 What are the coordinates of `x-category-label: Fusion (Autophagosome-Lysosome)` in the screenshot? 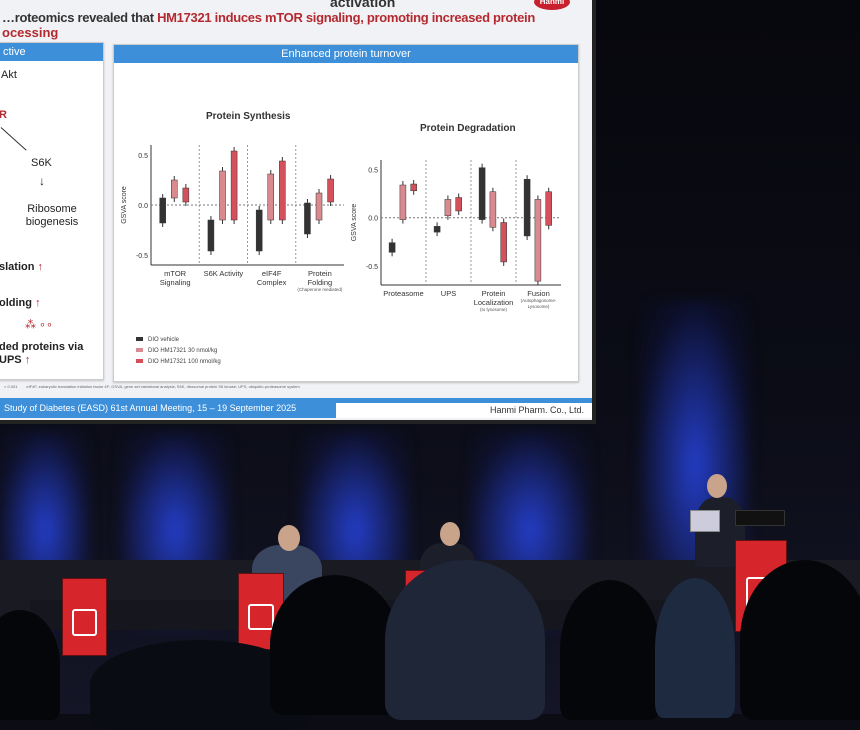 It's located at (538, 299).